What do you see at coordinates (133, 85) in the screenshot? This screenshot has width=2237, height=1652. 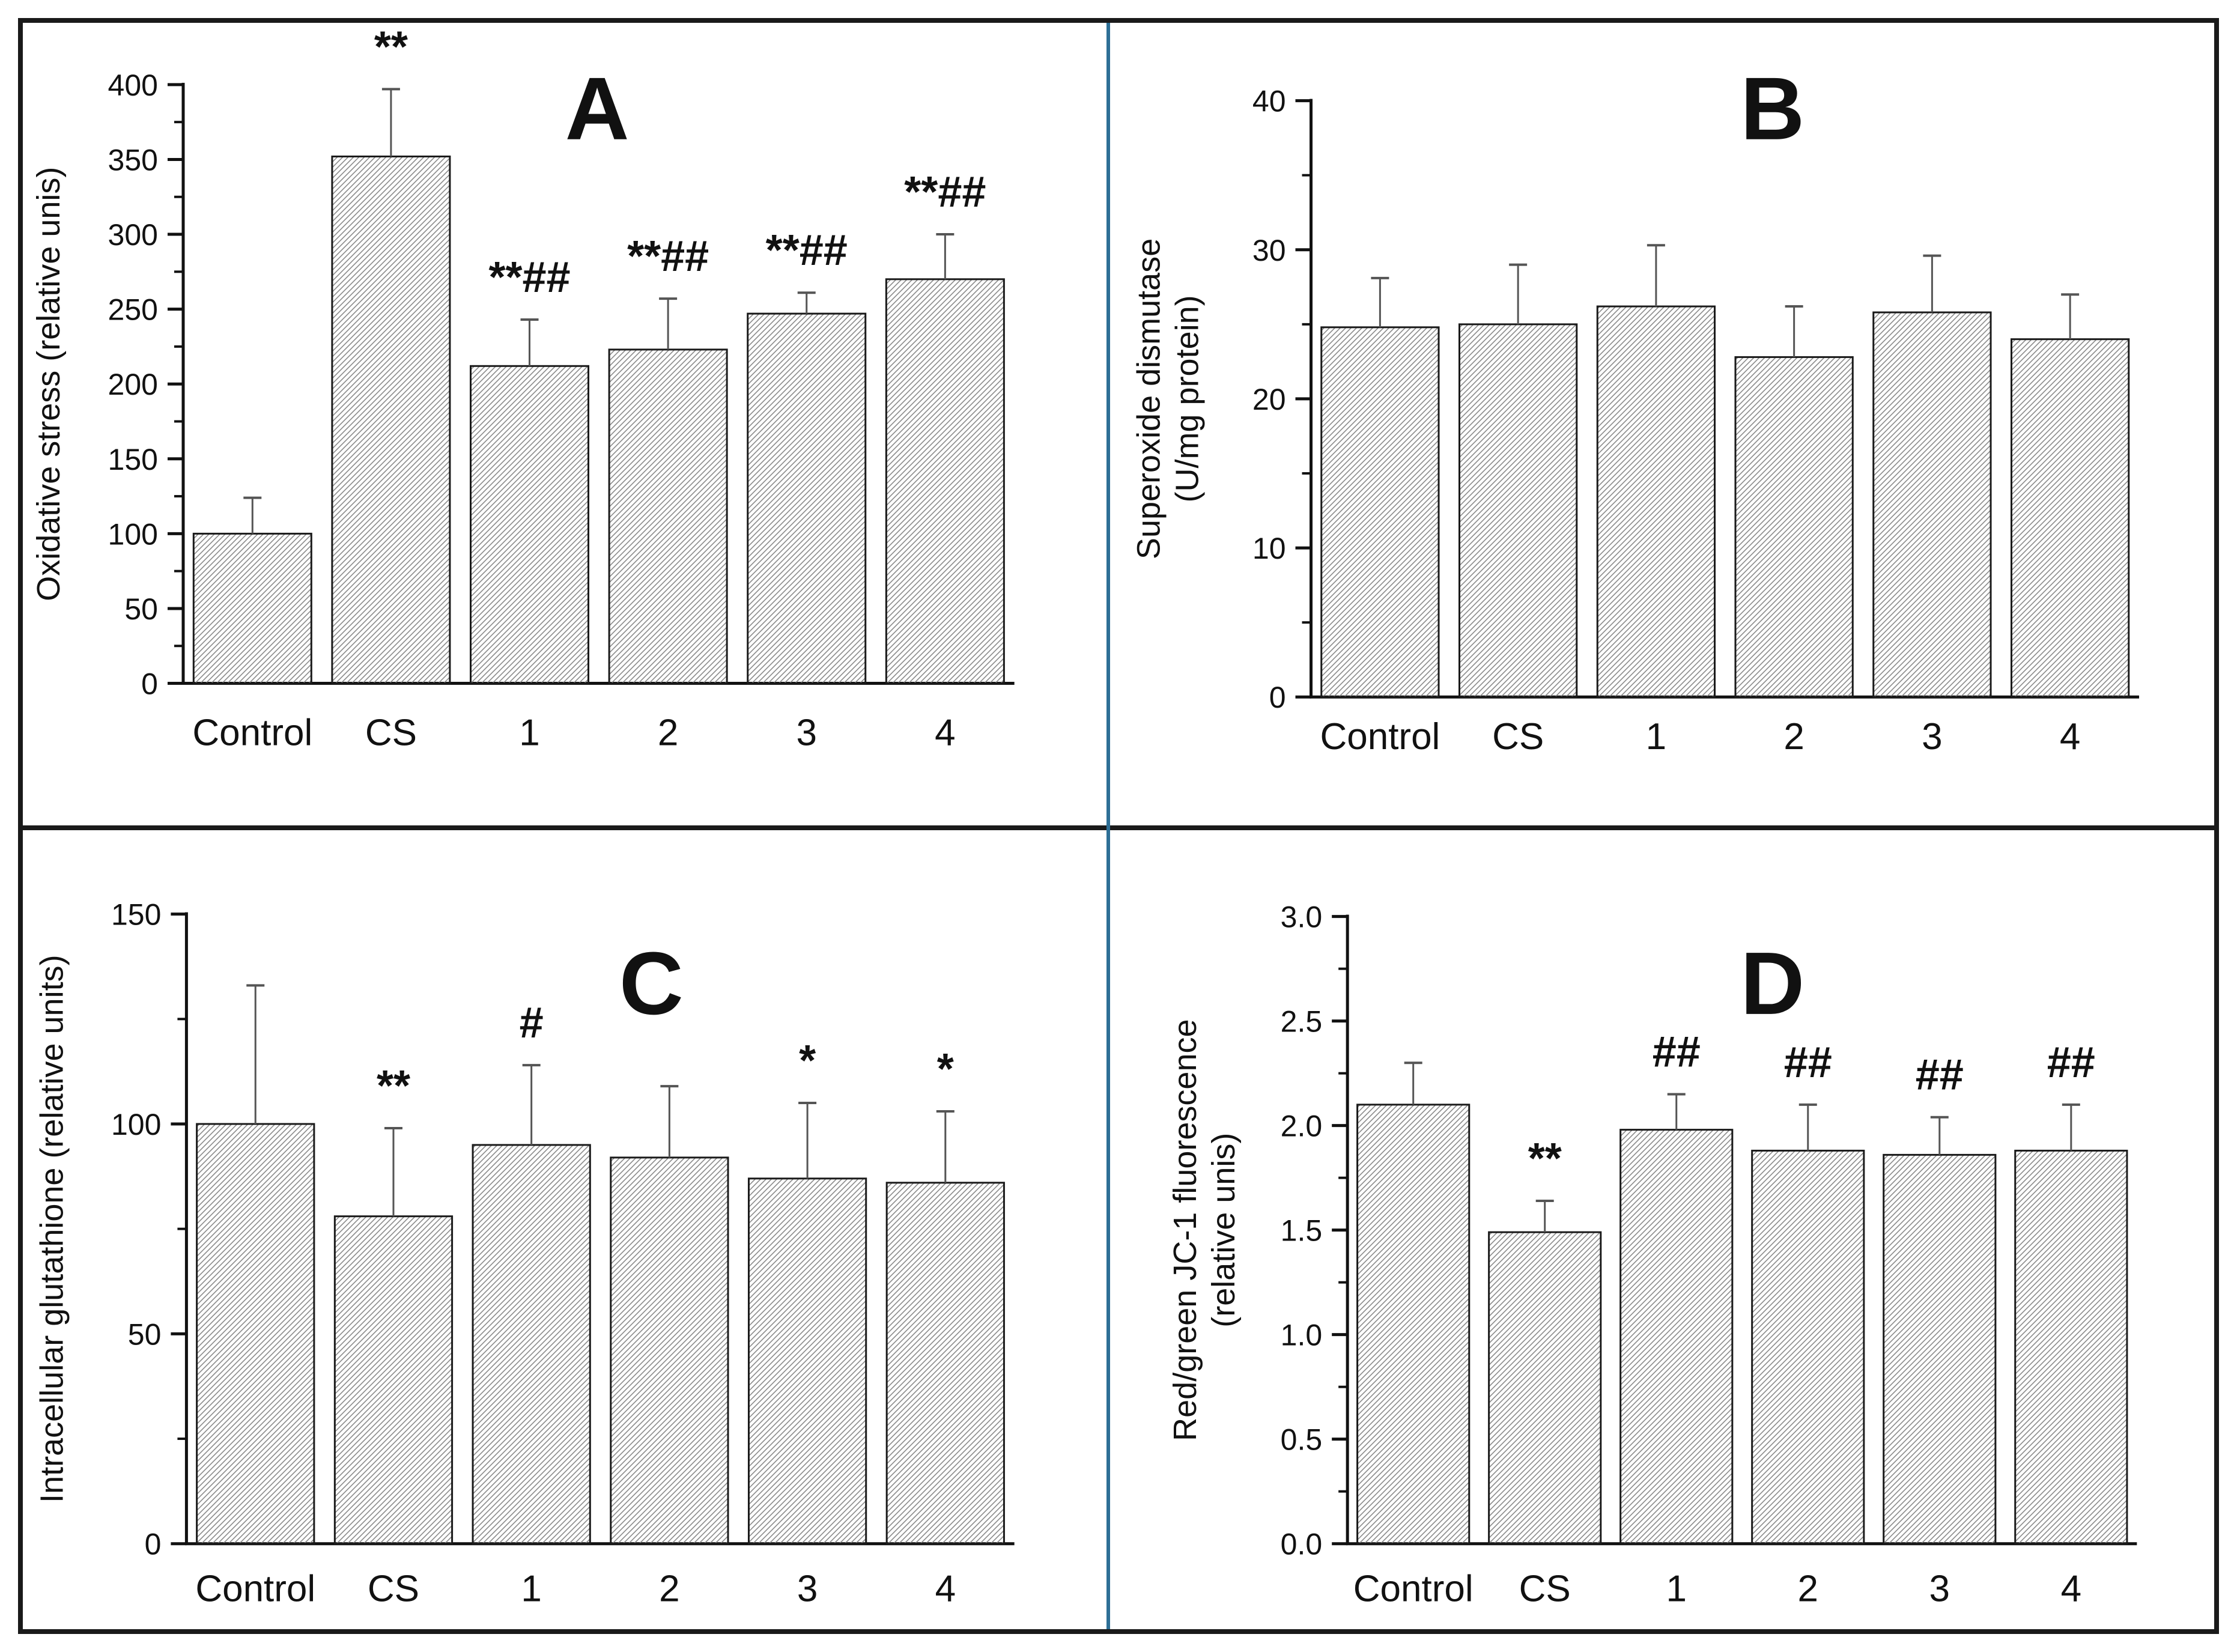 I see `y-tick-label: 400` at bounding box center [133, 85].